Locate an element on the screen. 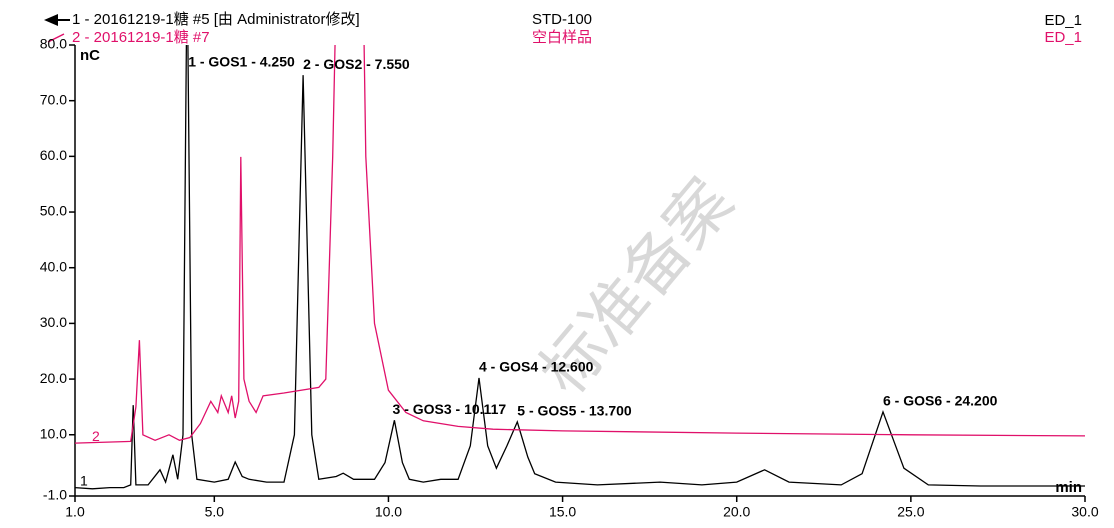 The image size is (1114, 528). y-tick-label: 50.0 is located at coordinates (53, 211).